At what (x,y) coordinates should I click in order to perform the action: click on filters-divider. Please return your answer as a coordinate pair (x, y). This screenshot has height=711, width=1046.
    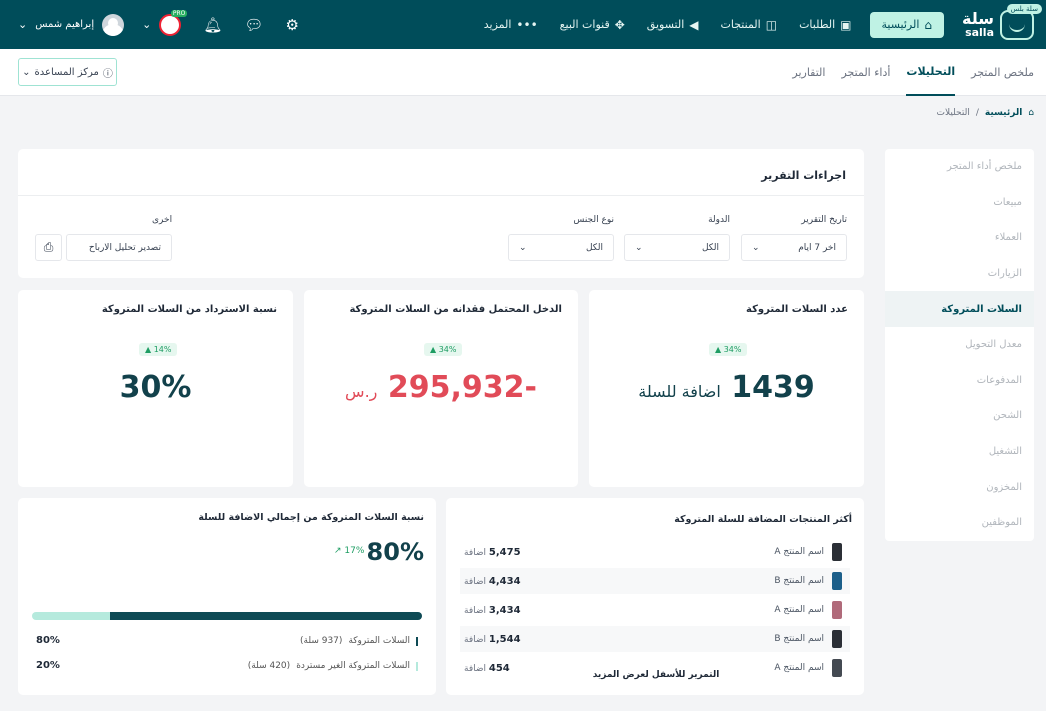
    Looking at the image, I should click on (441, 195).